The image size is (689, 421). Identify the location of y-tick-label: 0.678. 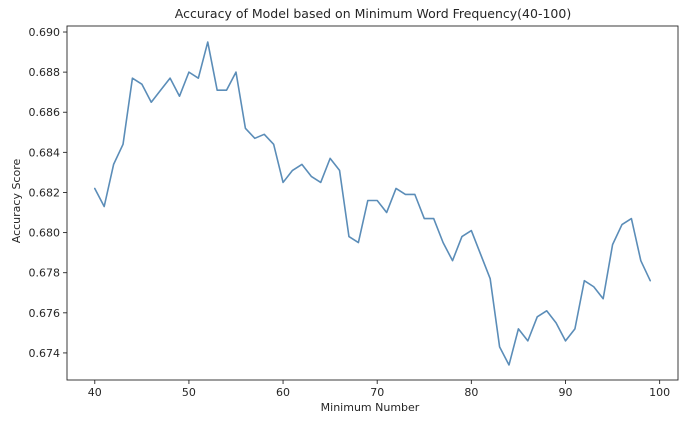
(45, 273).